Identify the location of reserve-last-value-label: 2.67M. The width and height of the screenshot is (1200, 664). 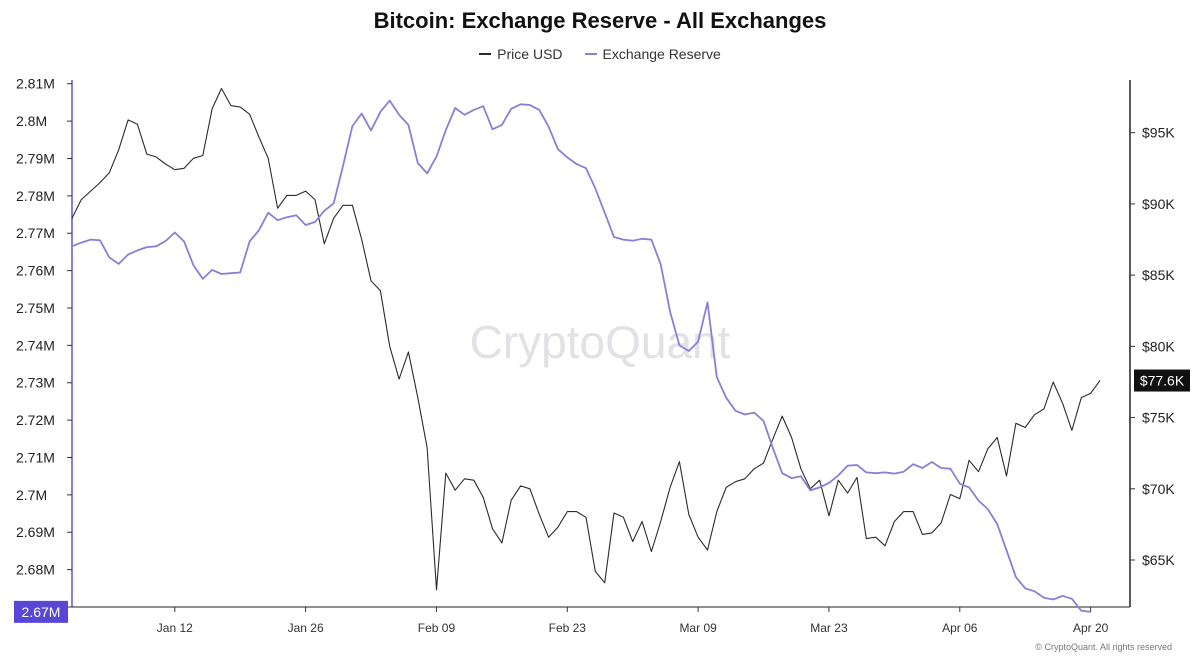
(41, 612).